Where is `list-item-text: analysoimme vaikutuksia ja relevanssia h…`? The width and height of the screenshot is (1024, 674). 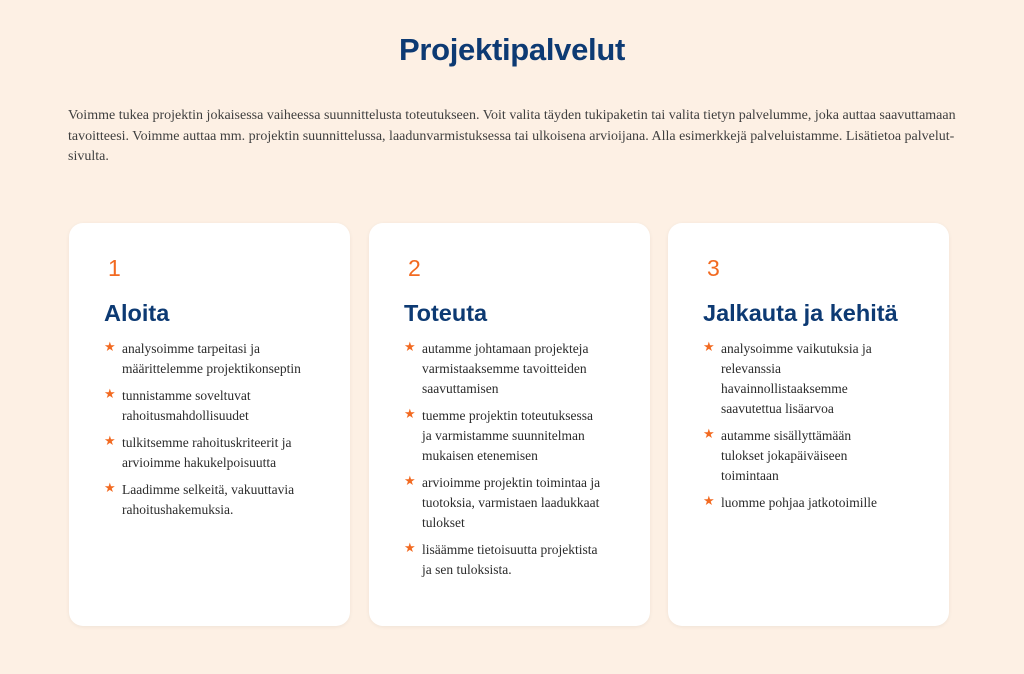
list-item-text: analysoimme vaikutuksia ja relevanssia h… is located at coordinates (796, 378).